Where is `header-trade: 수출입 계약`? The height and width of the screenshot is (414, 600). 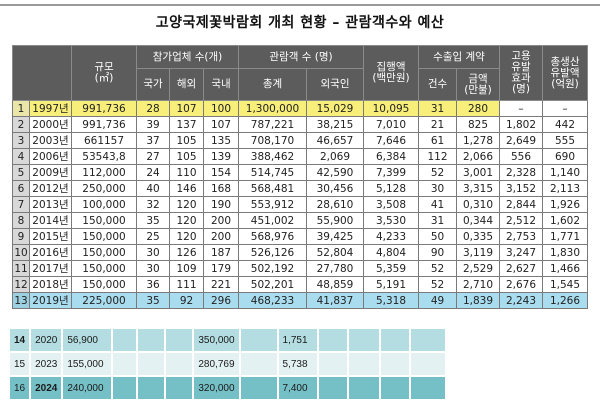
header-trade: 수출입 계약 is located at coordinates (459, 57).